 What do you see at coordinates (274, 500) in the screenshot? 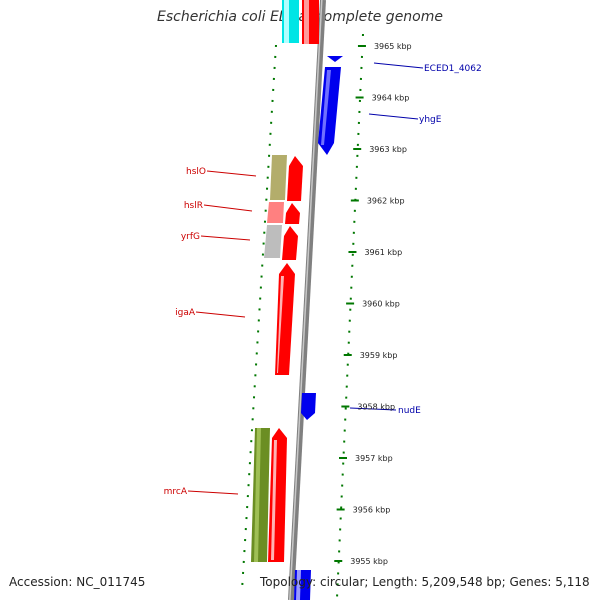
I see `gene-mrcA-shine` at bounding box center [274, 500].